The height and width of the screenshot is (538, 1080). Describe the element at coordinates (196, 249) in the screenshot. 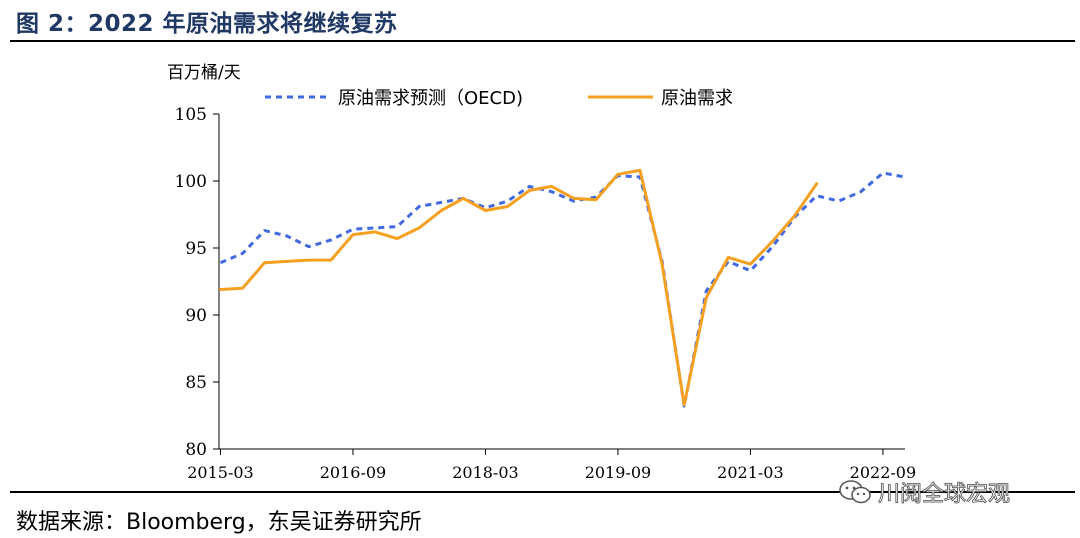

I see `y-tick-label: 95` at that location.